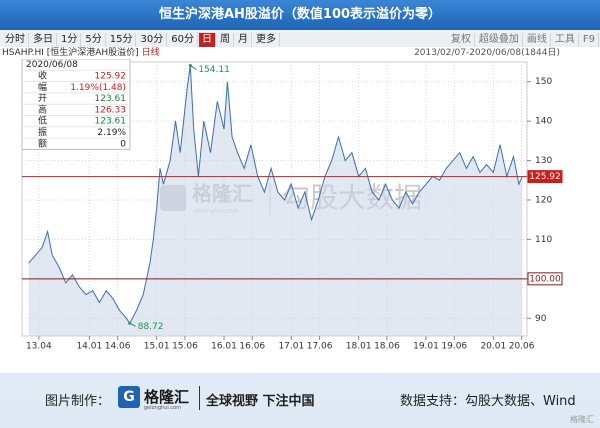 The image size is (600, 428). What do you see at coordinates (207, 39) in the screenshot?
I see `period-tab: 日` at bounding box center [207, 39].